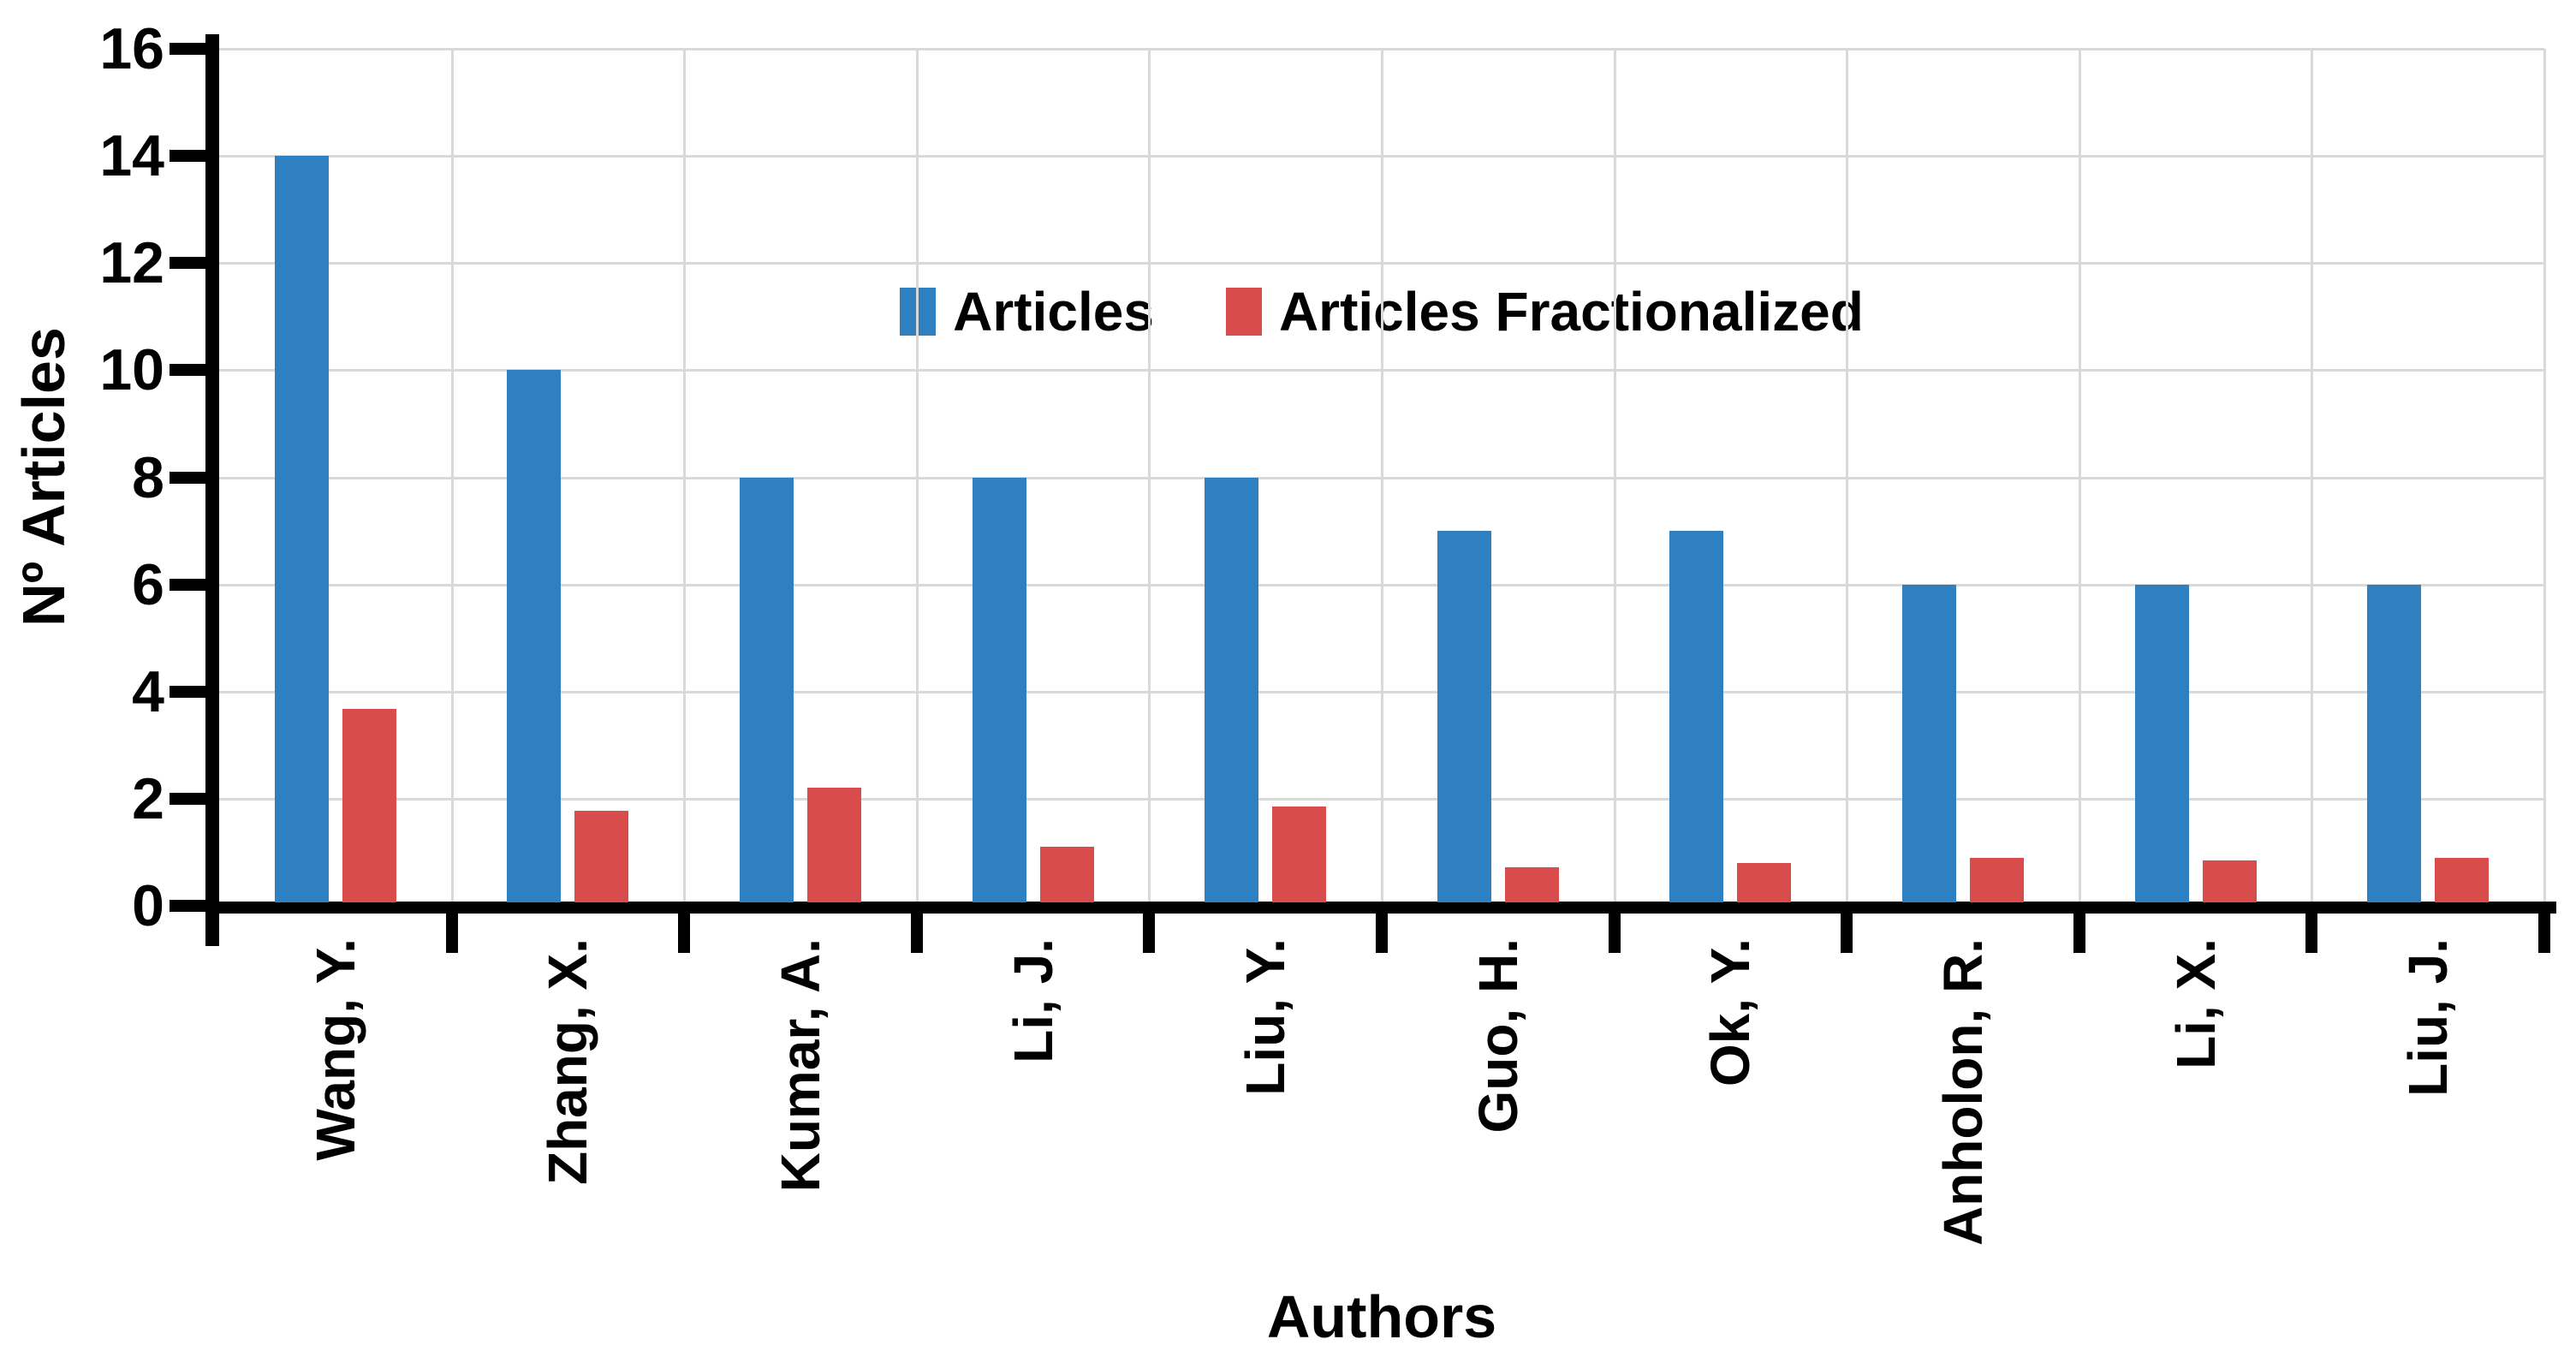  What do you see at coordinates (1265, 1118) in the screenshot?
I see `x-category-label-wrap: Liu, Y.` at bounding box center [1265, 1118].